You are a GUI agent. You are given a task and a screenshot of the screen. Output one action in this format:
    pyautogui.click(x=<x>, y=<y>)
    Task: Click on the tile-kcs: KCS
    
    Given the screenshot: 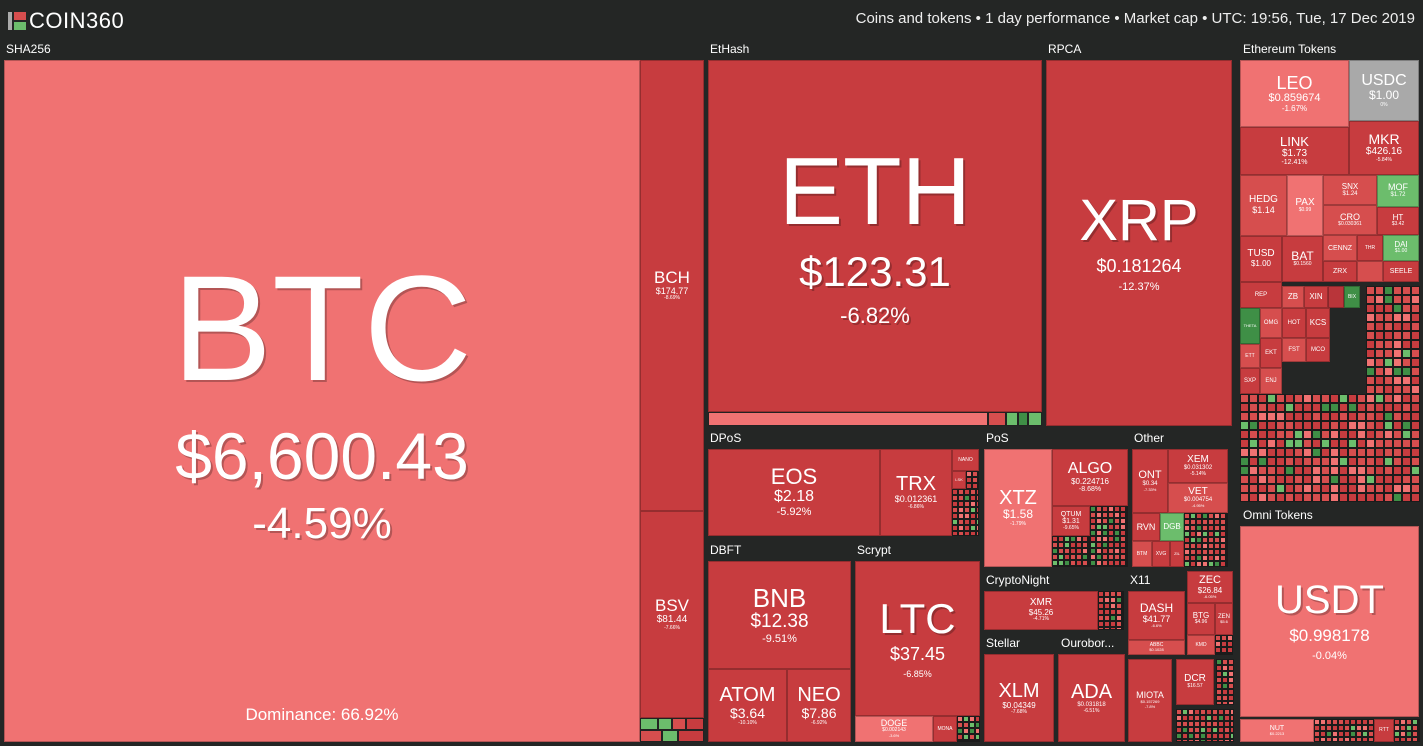 What is the action you would take?
    pyautogui.click(x=1318, y=323)
    